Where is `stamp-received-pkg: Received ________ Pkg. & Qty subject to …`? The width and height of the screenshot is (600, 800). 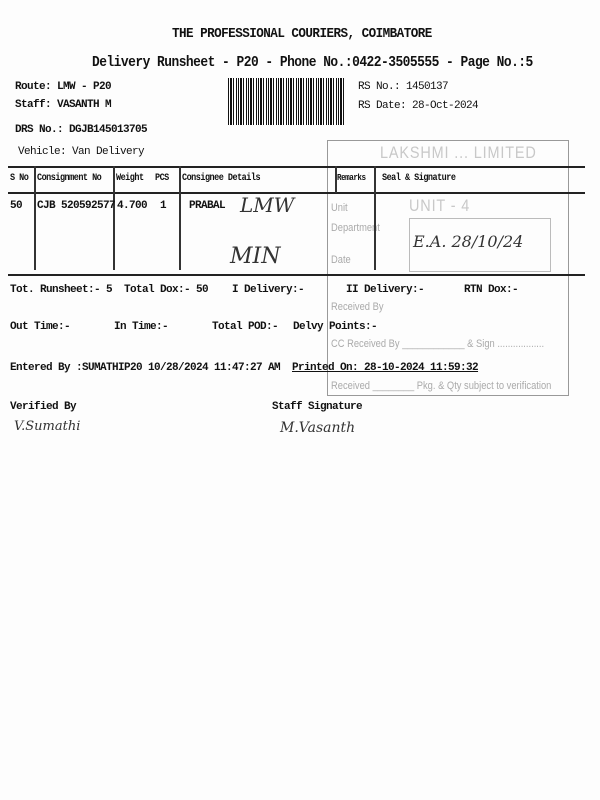 stamp-received-pkg: Received ________ Pkg. & Qty subject to … is located at coordinates (441, 386).